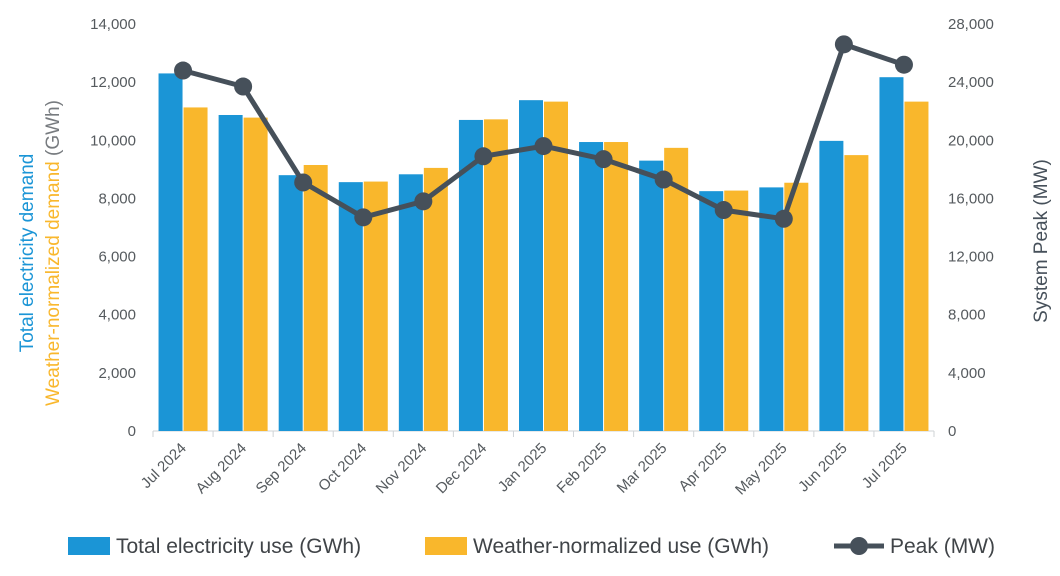 The image size is (1060, 576). What do you see at coordinates (942, 546) in the screenshot?
I see `legend-label-peak: Peak (MW)` at bounding box center [942, 546].